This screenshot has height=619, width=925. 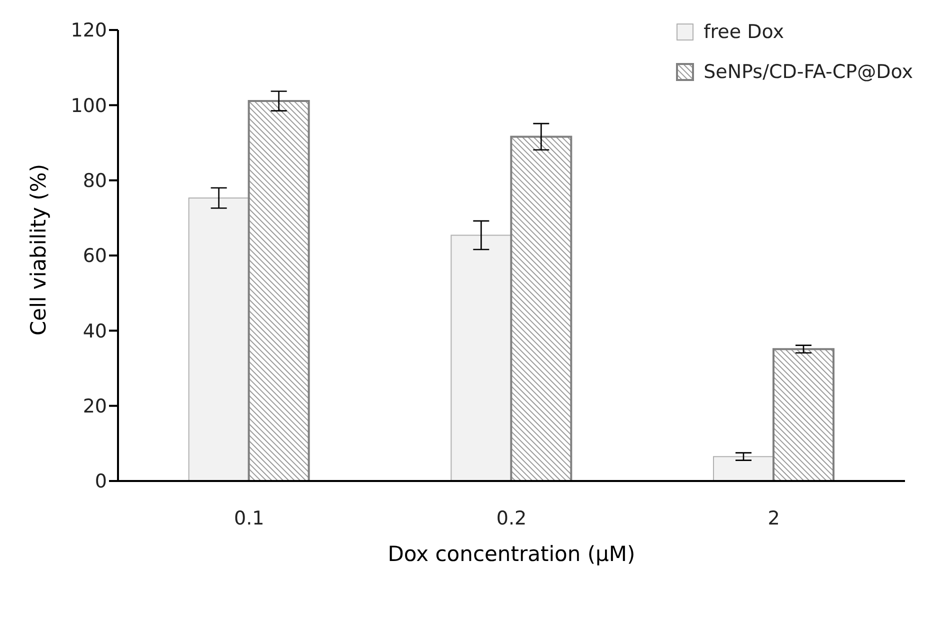 What do you see at coordinates (94, 331) in the screenshot?
I see `y-tick-label: 40` at bounding box center [94, 331].